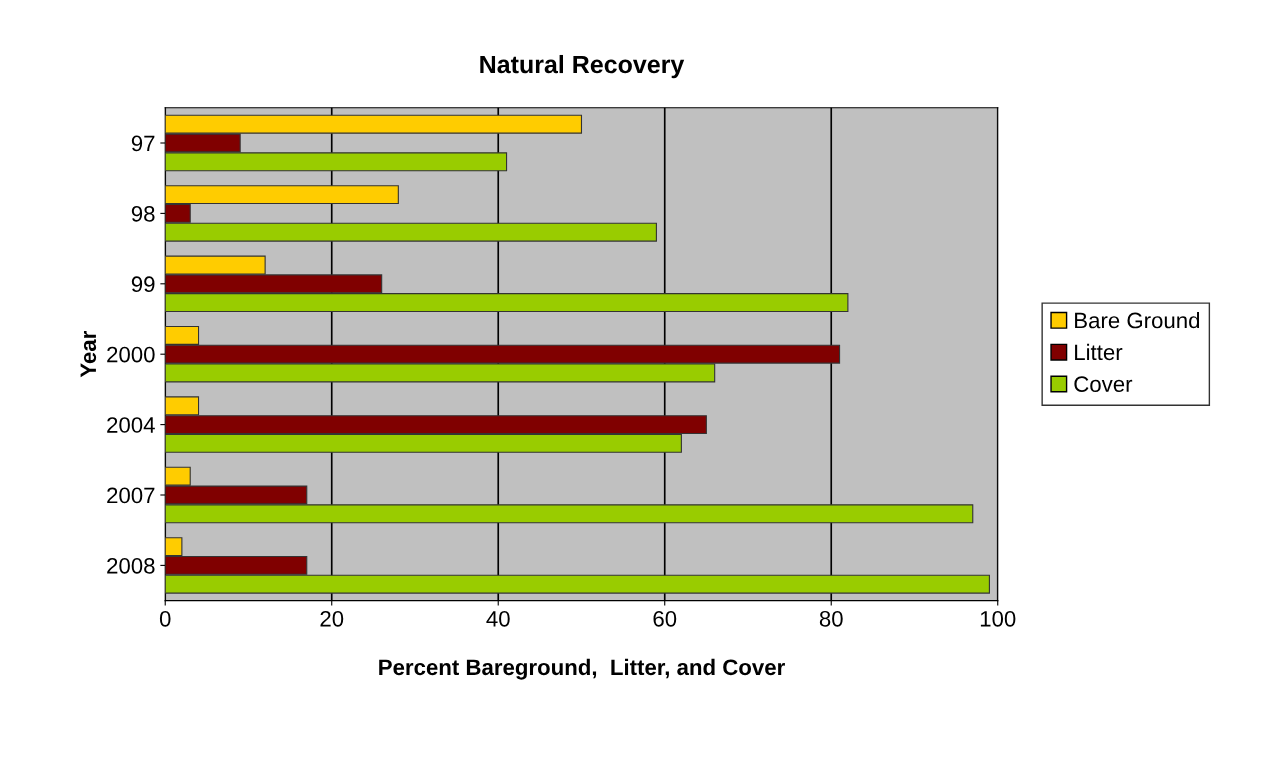  Describe the element at coordinates (1137, 320) in the screenshot. I see `legend-label: Bare Ground` at that location.